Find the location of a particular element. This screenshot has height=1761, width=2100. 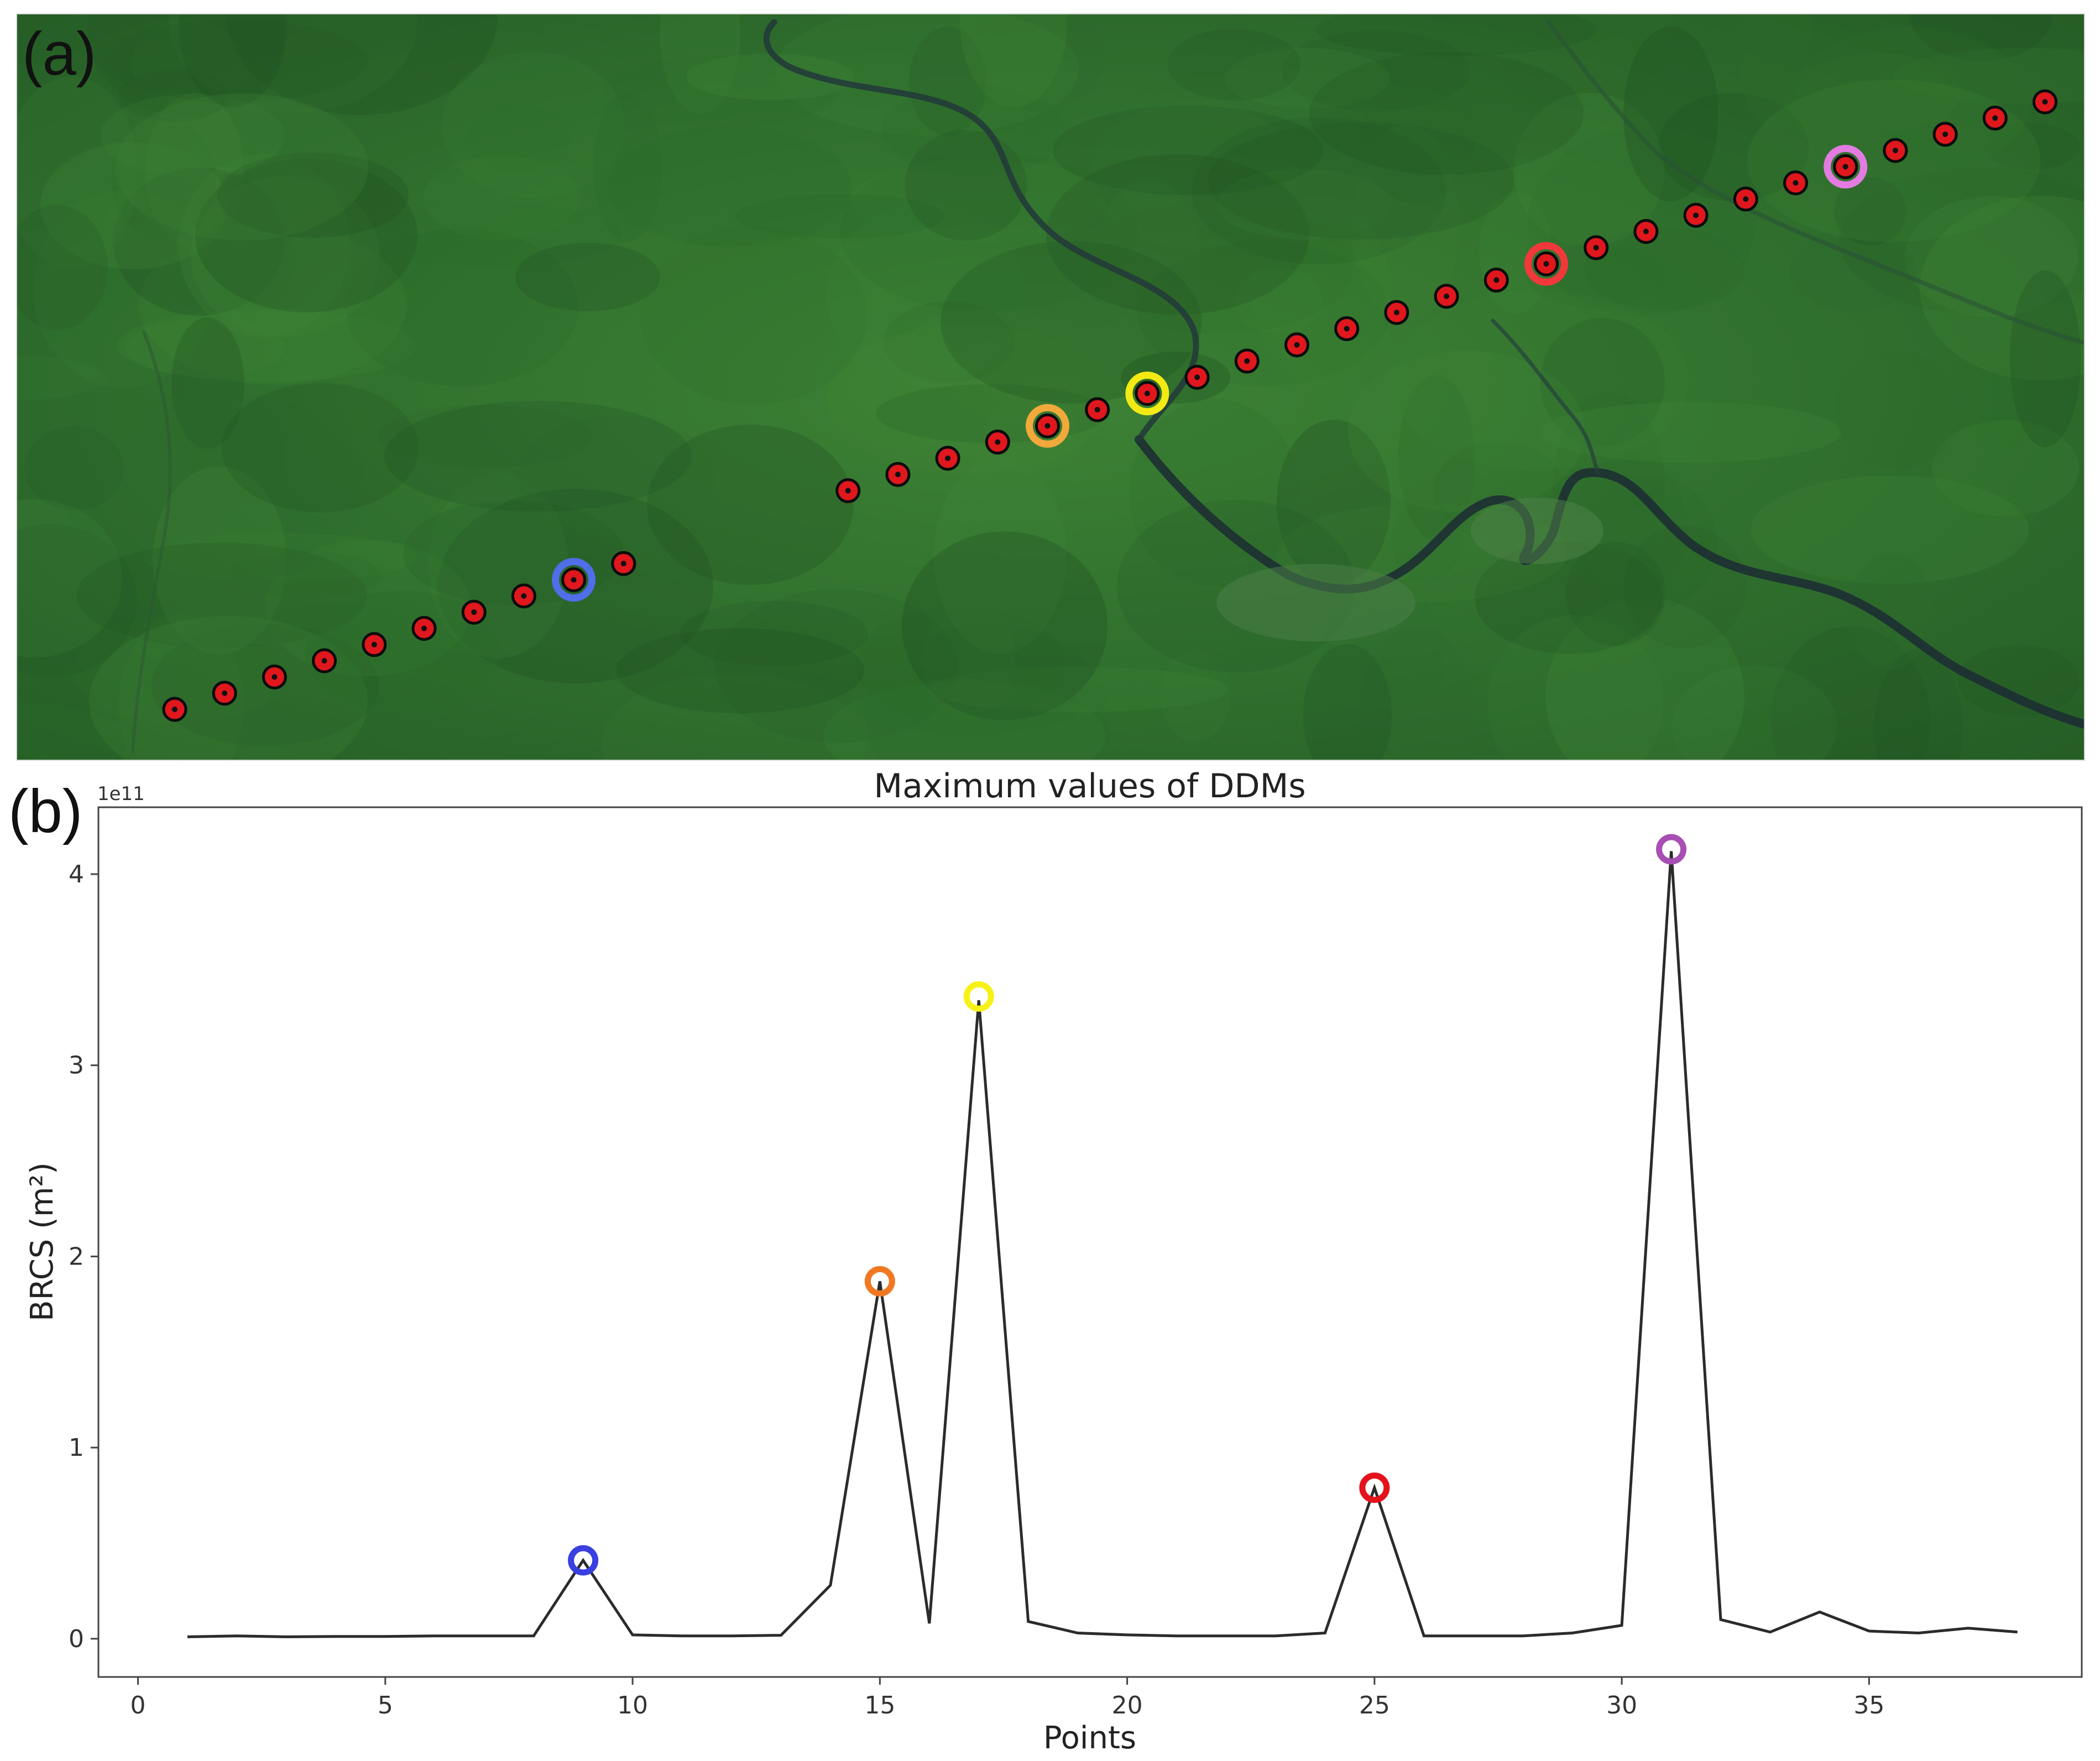

y-axis-label: BRCS (m²) is located at coordinates (42, 1241).